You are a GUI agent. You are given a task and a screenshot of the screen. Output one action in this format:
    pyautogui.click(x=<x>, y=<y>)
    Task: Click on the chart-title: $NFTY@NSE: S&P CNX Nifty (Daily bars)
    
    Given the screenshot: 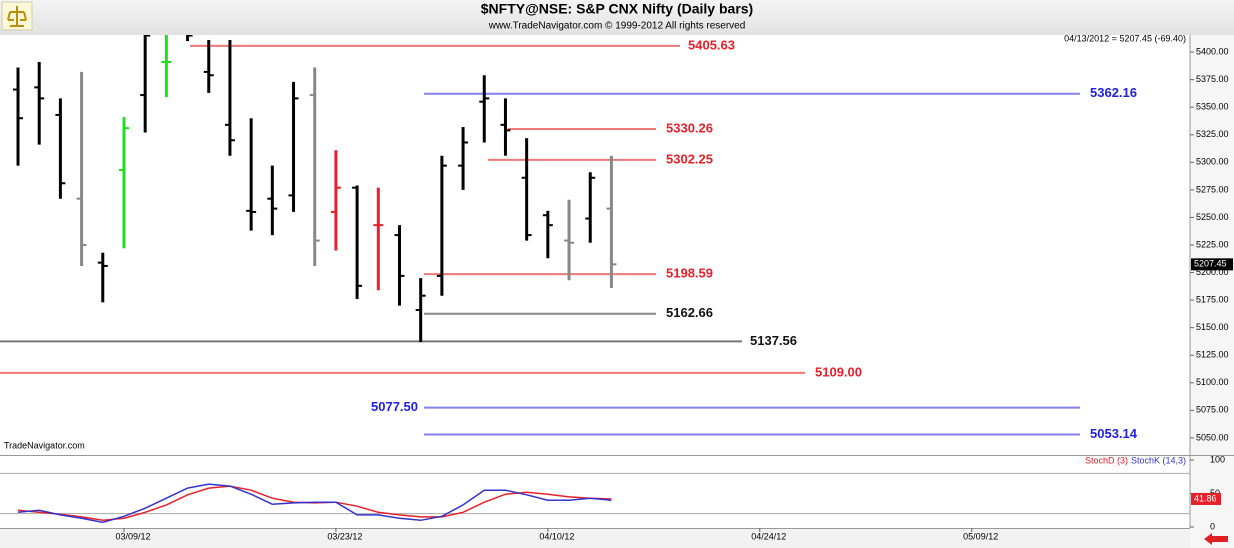 What is the action you would take?
    pyautogui.click(x=617, y=9)
    